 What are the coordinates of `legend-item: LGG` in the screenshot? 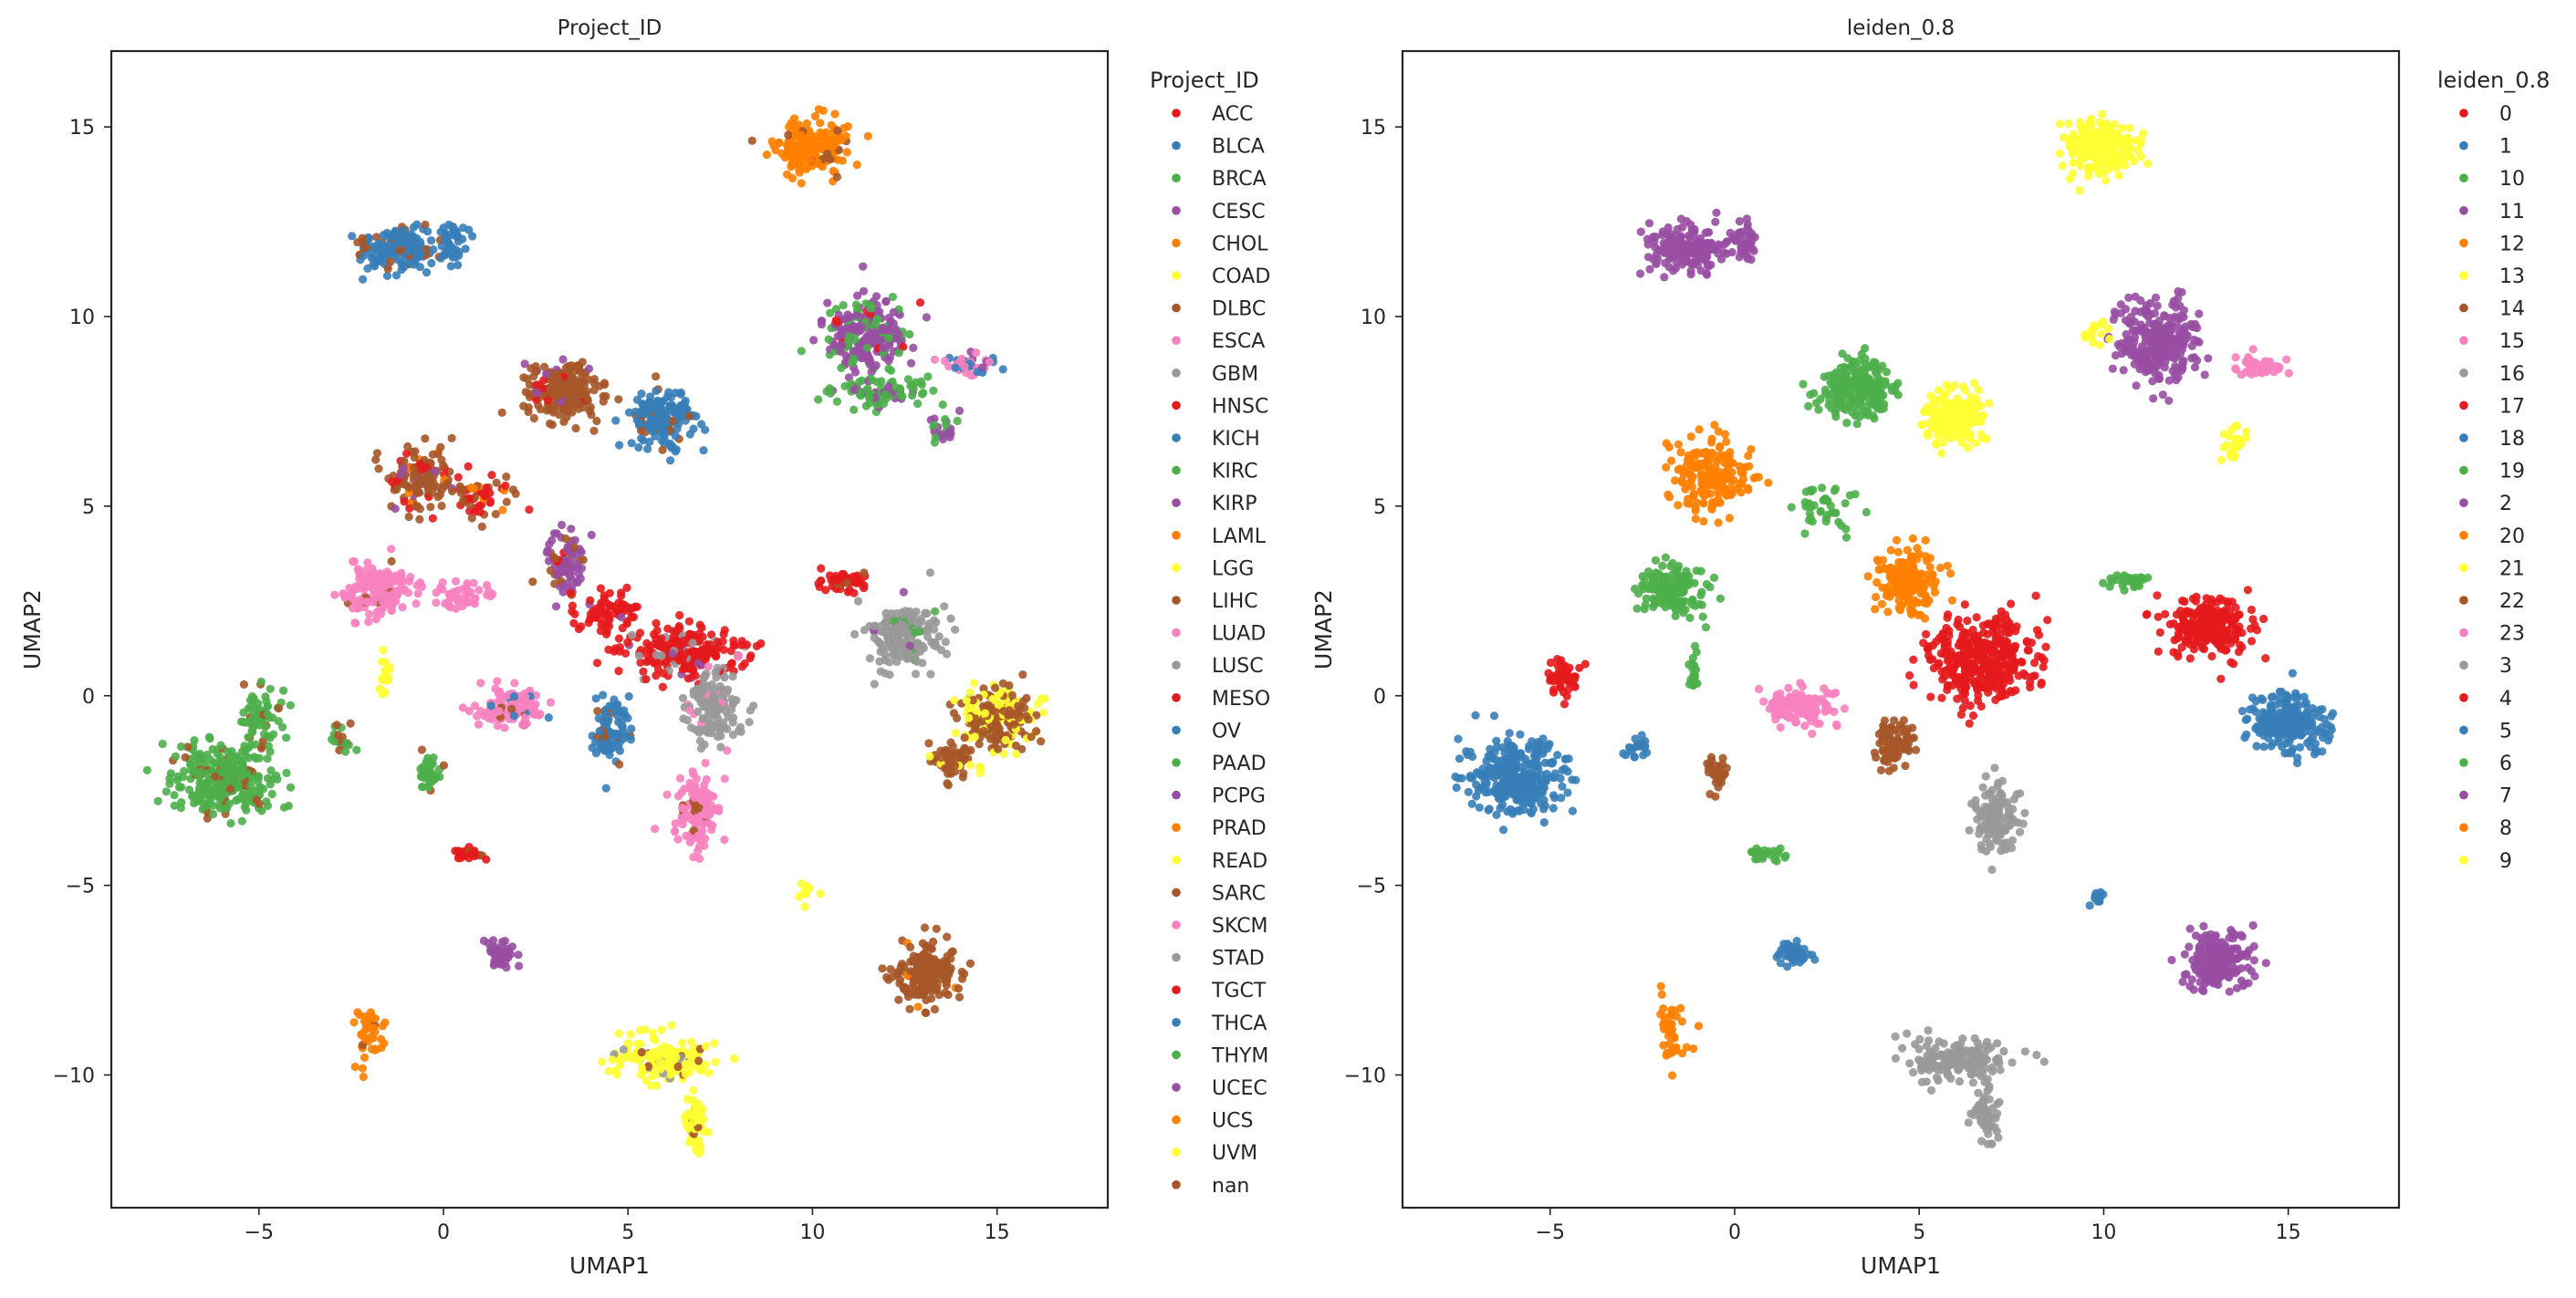 It's located at (1213, 568).